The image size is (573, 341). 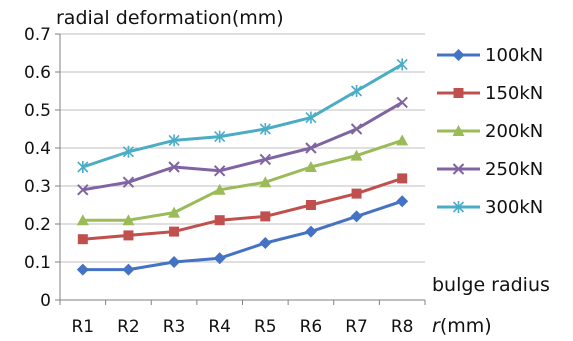 I want to click on x-axis-unit-label: r(mm), so click(x=462, y=326).